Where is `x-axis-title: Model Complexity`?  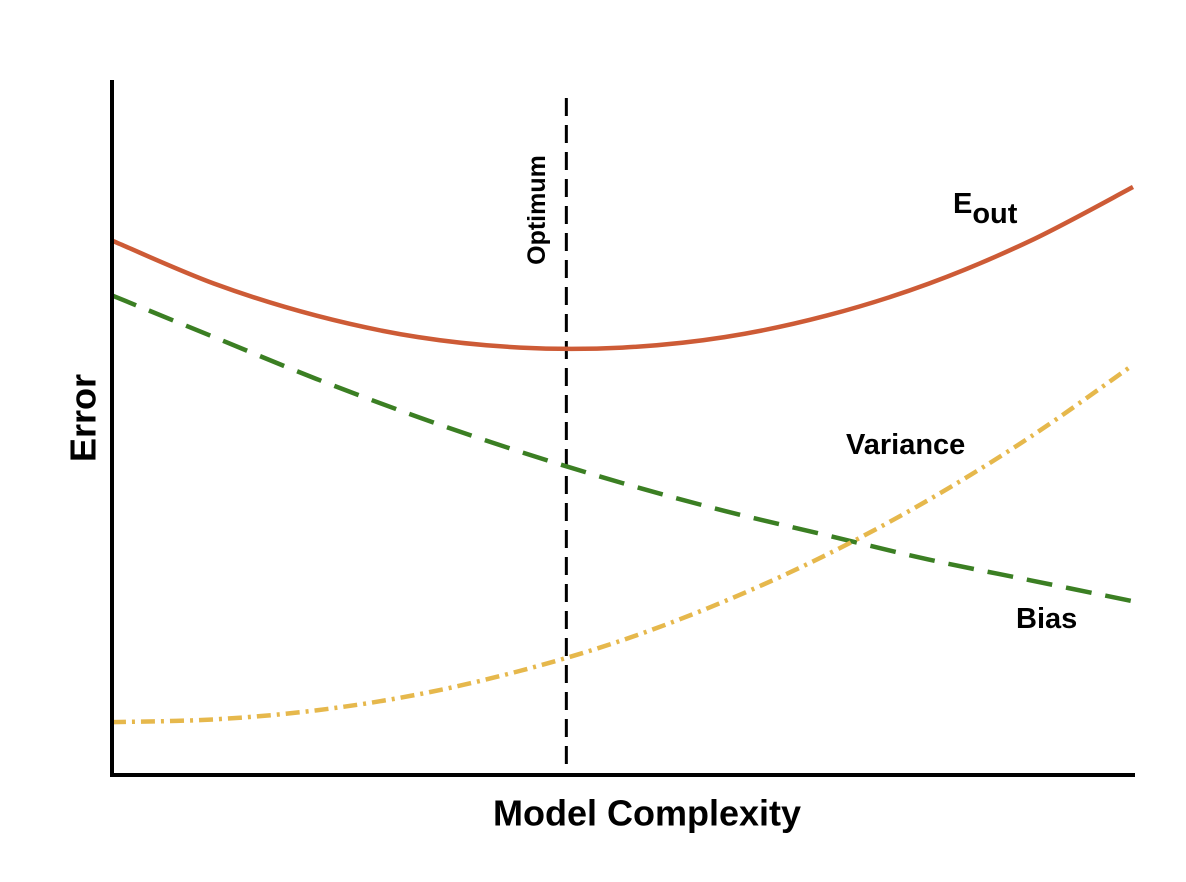
x-axis-title: Model Complexity is located at coordinates (647, 813).